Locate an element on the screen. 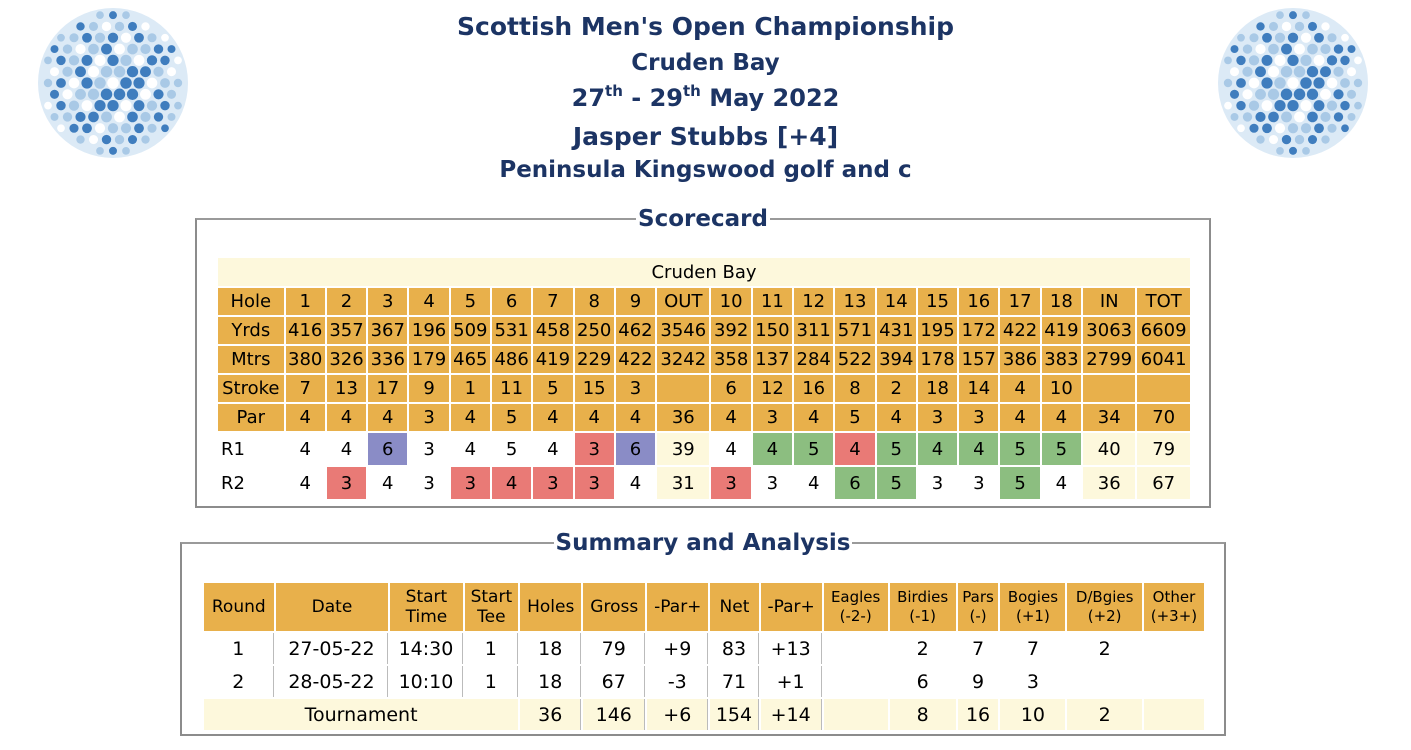  card-cell: 357 is located at coordinates (346, 330).